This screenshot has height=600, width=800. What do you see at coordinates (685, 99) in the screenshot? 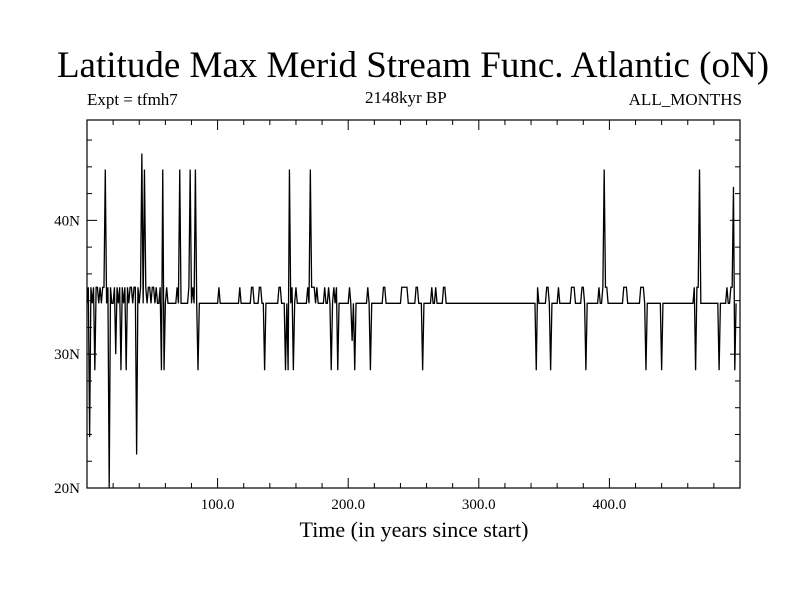
I see `months-label: ALL_MONTHS` at bounding box center [685, 99].